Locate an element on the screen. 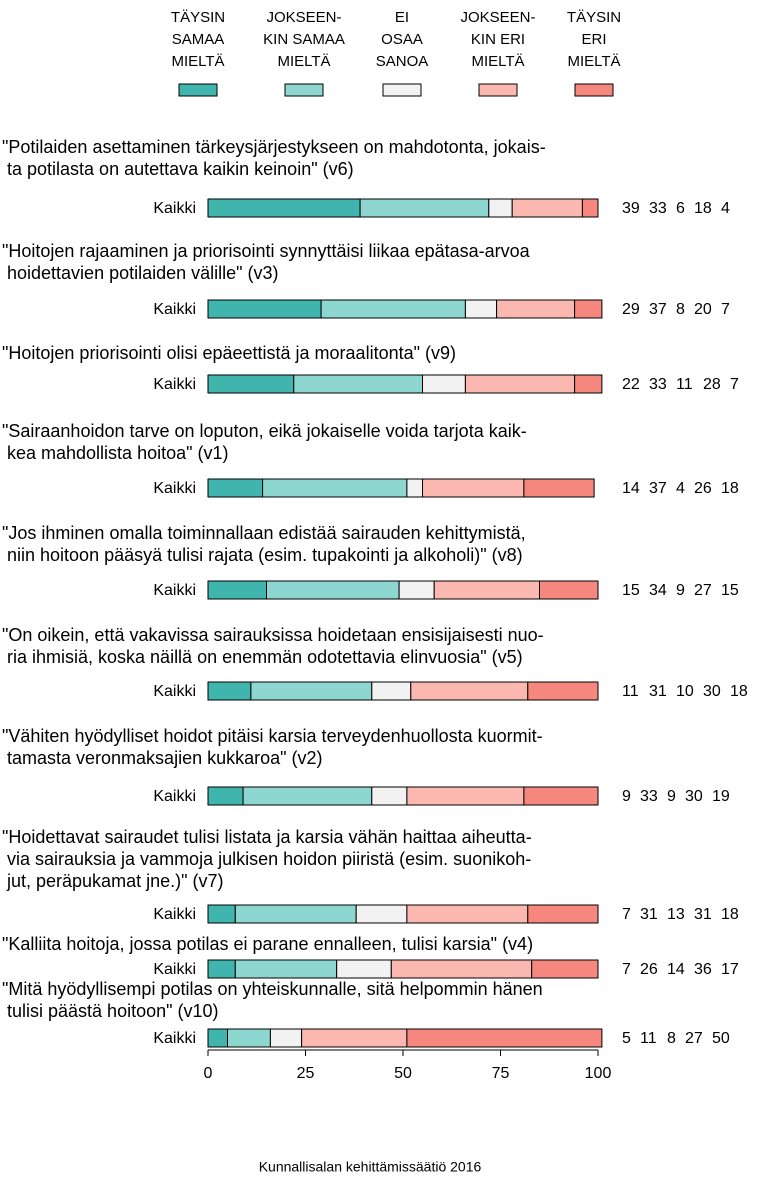  legend-label: MIELTÄ is located at coordinates (197, 61).